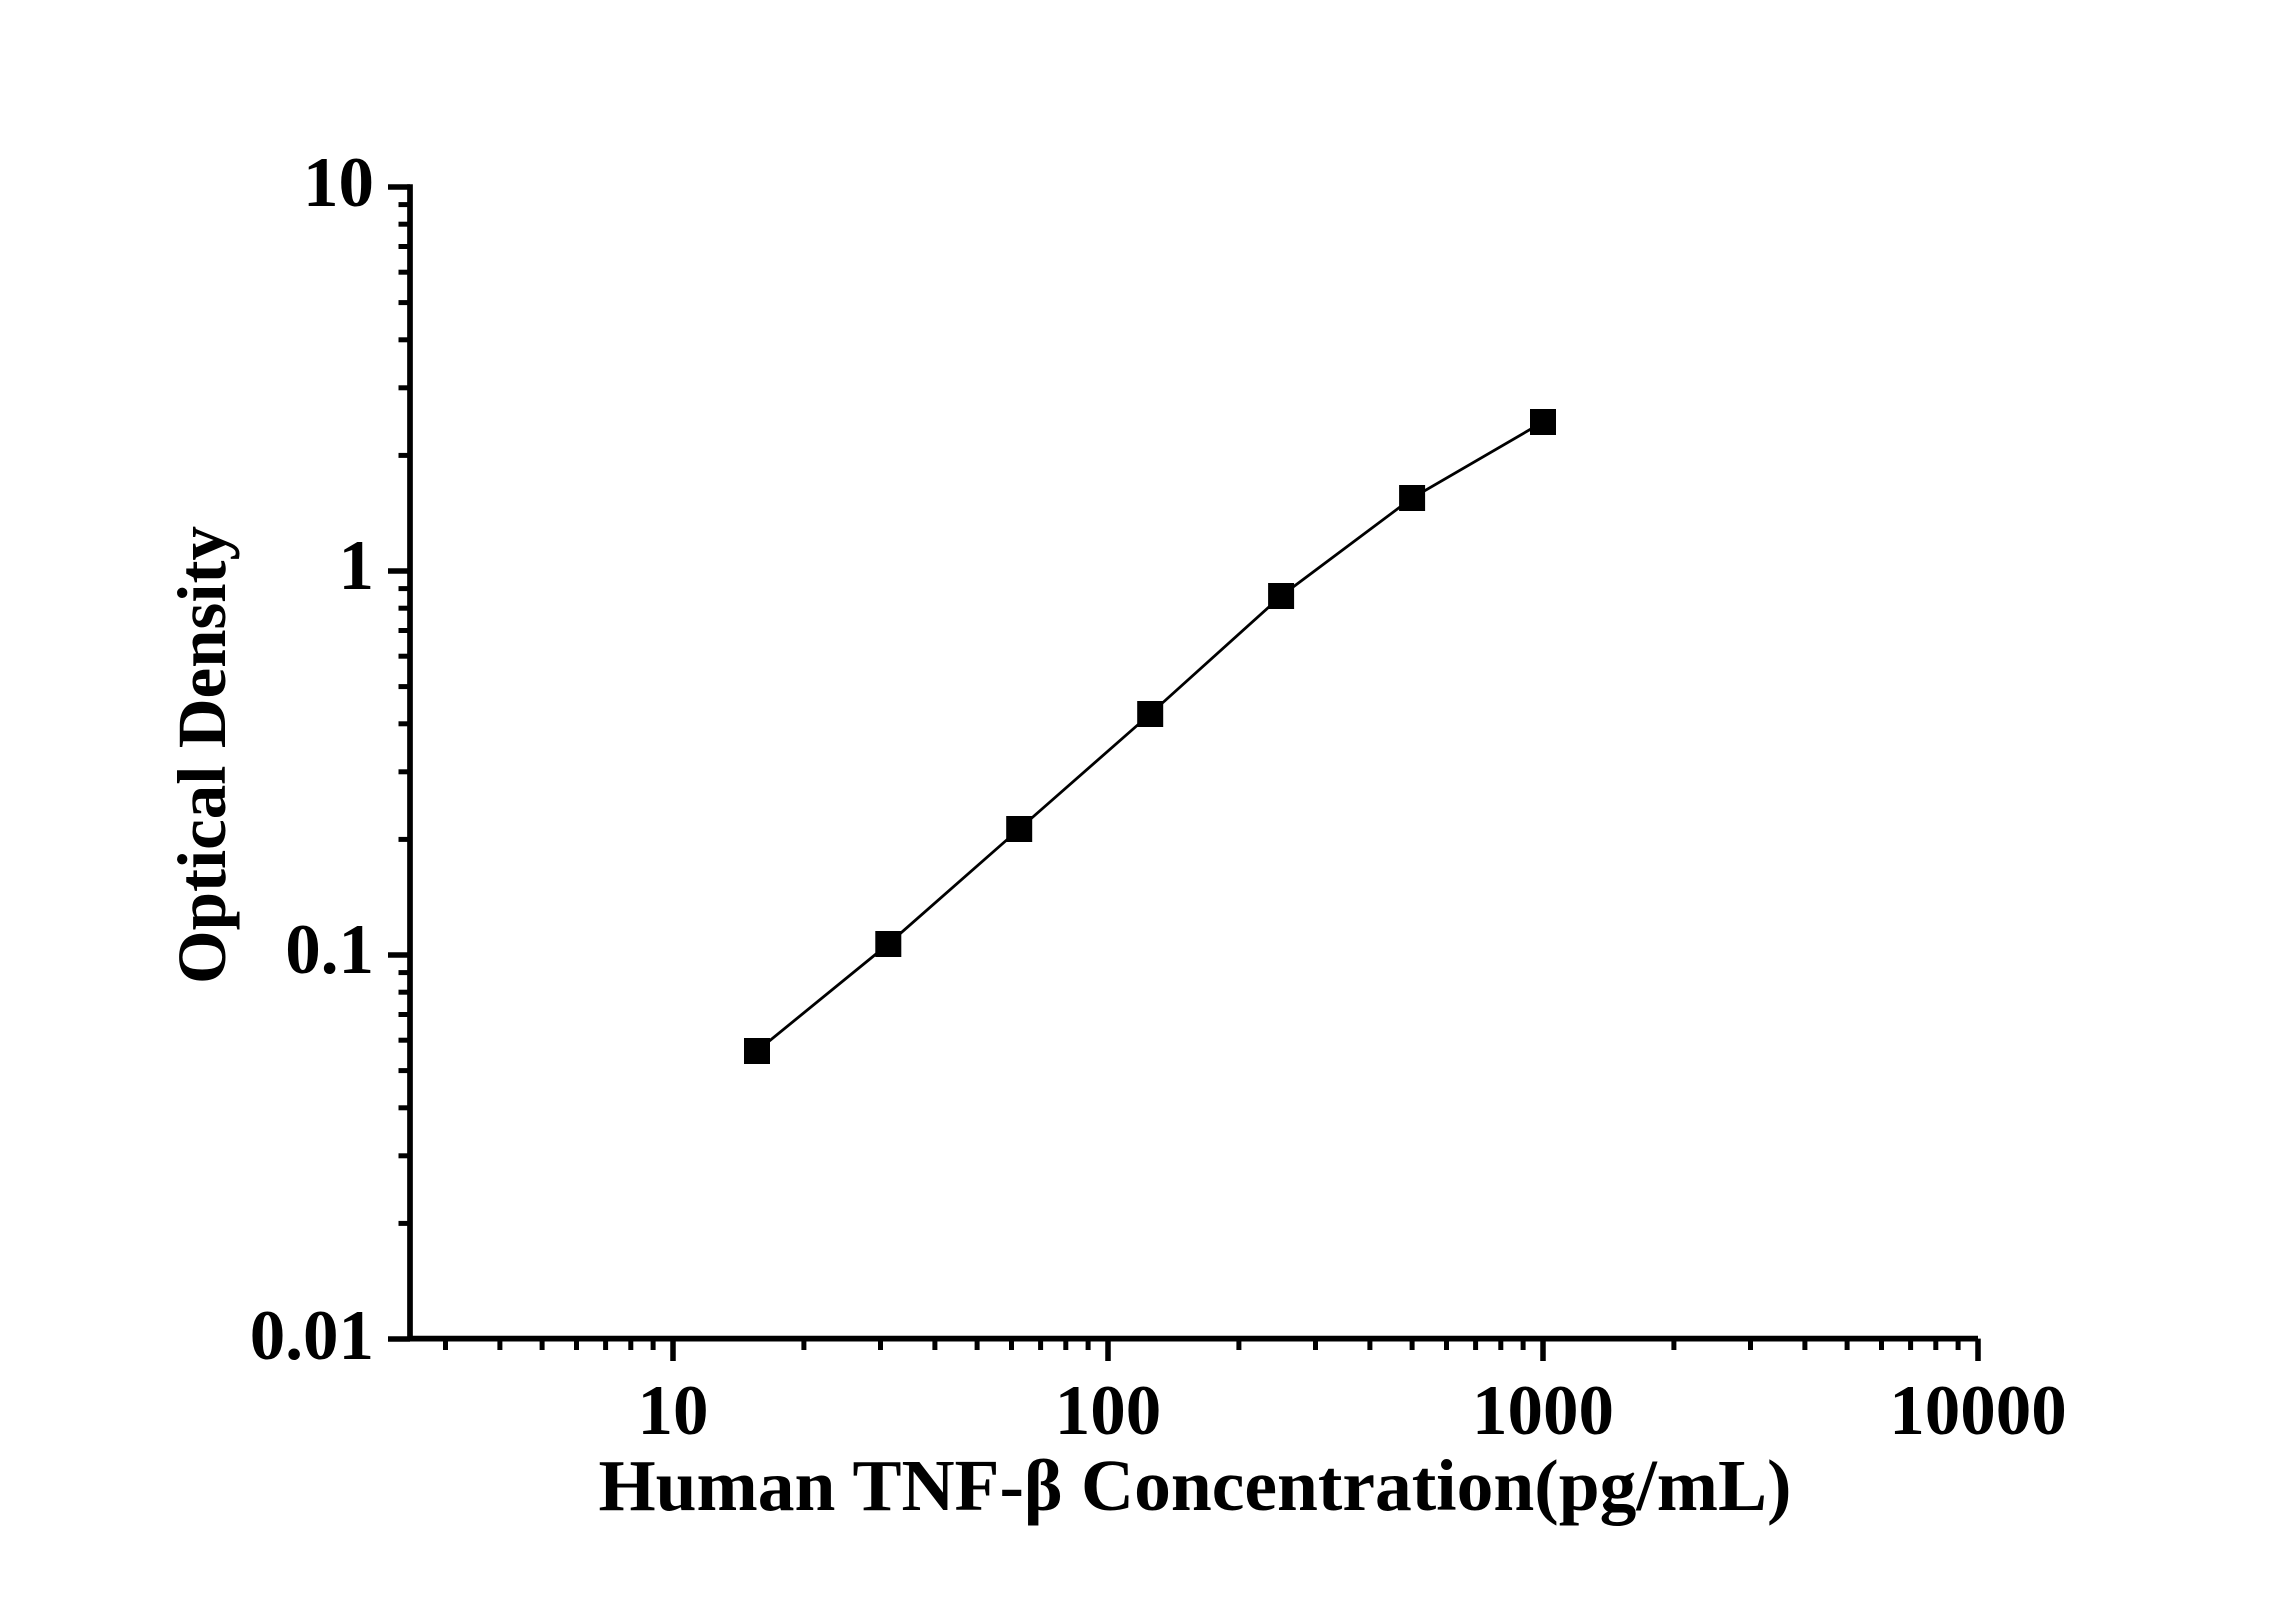 The height and width of the screenshot is (1609, 2296). What do you see at coordinates (202, 755) in the screenshot?
I see `svg-text: Optical Density` at bounding box center [202, 755].